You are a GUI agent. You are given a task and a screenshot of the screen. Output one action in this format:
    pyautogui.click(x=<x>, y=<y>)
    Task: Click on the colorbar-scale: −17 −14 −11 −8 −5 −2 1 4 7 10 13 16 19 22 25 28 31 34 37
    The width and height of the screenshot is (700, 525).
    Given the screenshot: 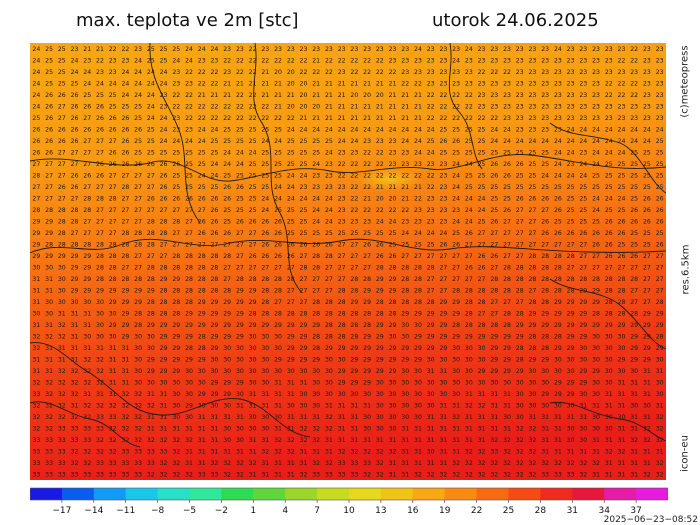 What is the action you would take?
    pyautogui.click(x=349, y=501)
    